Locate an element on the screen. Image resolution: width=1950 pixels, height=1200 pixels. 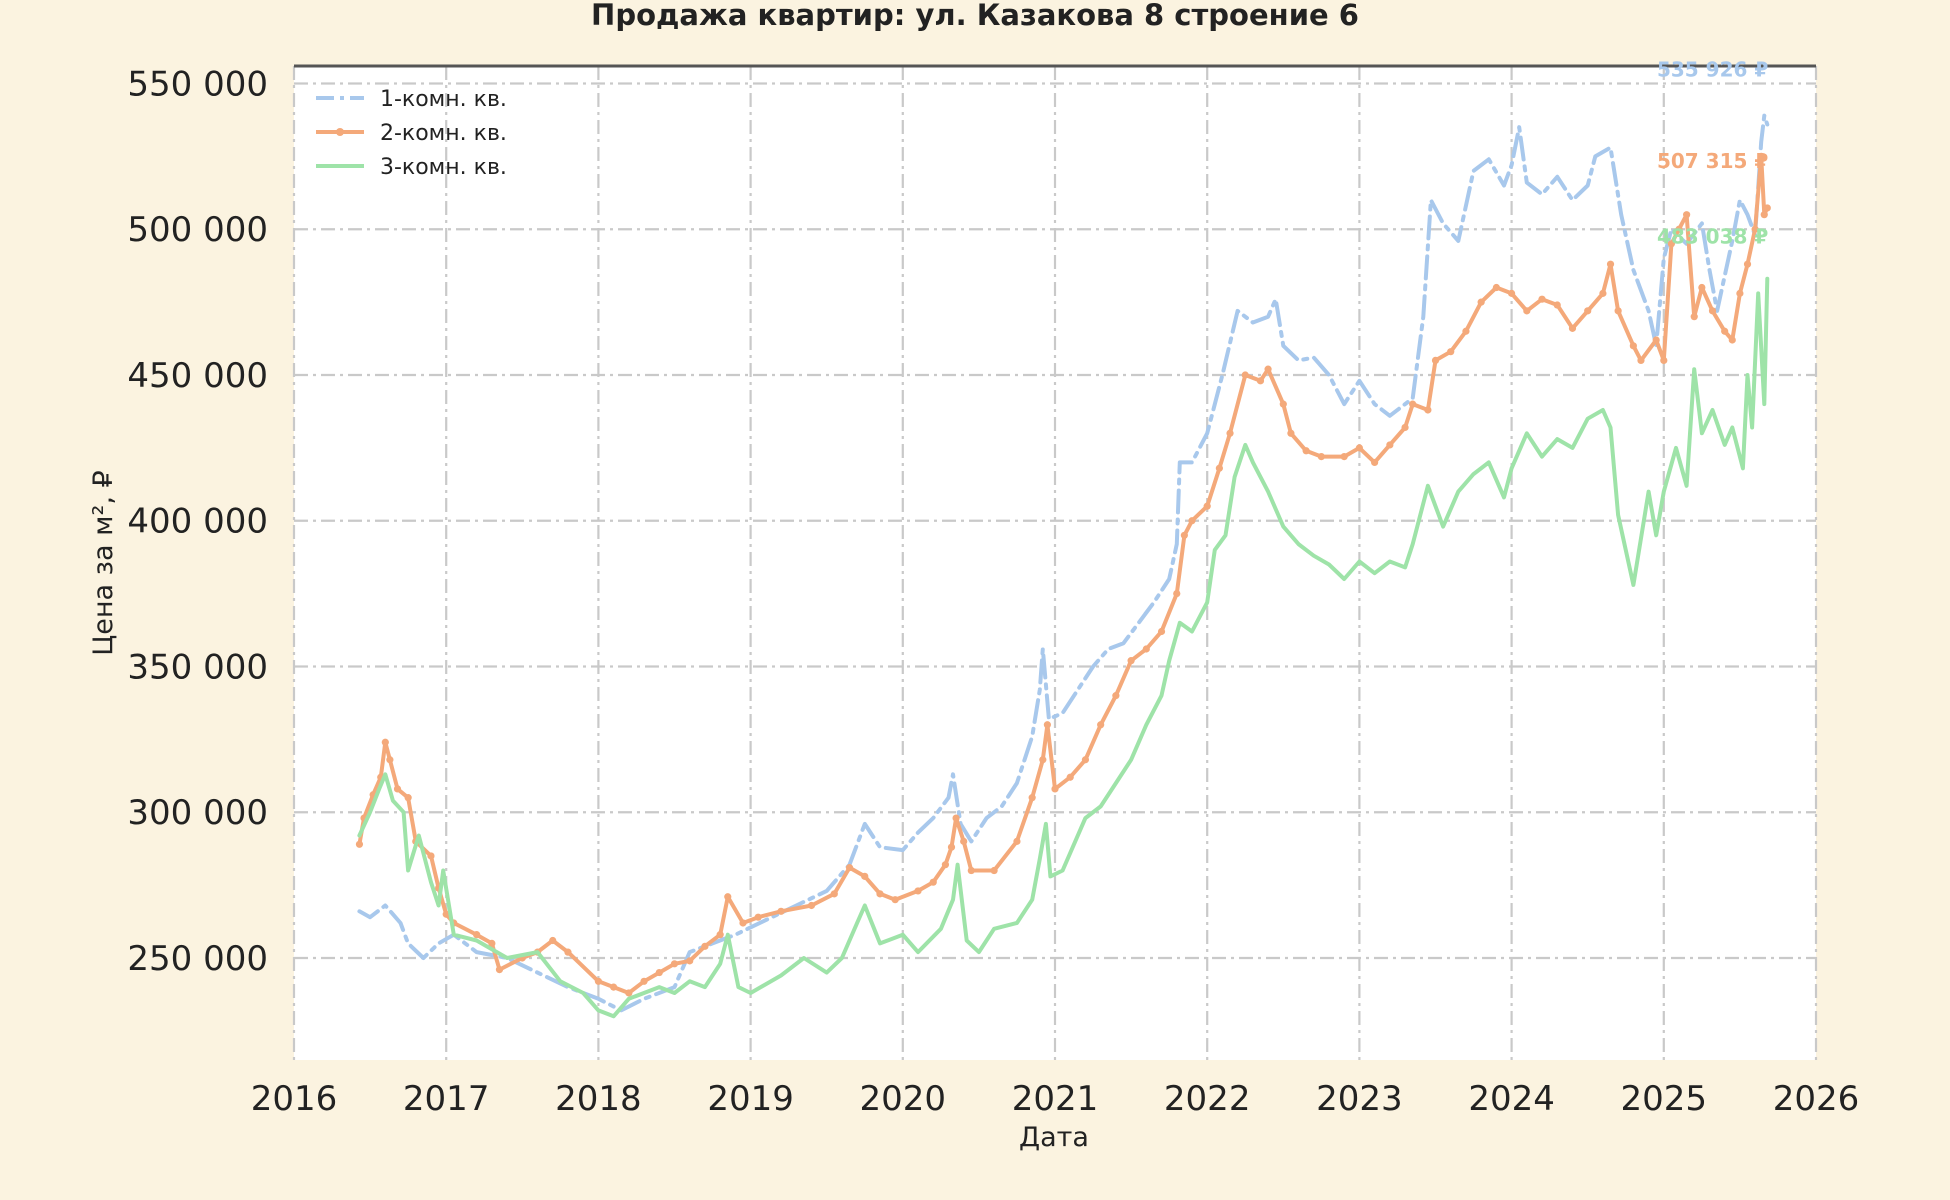
legend-label: 1-комн. кв. is located at coordinates (443, 99).